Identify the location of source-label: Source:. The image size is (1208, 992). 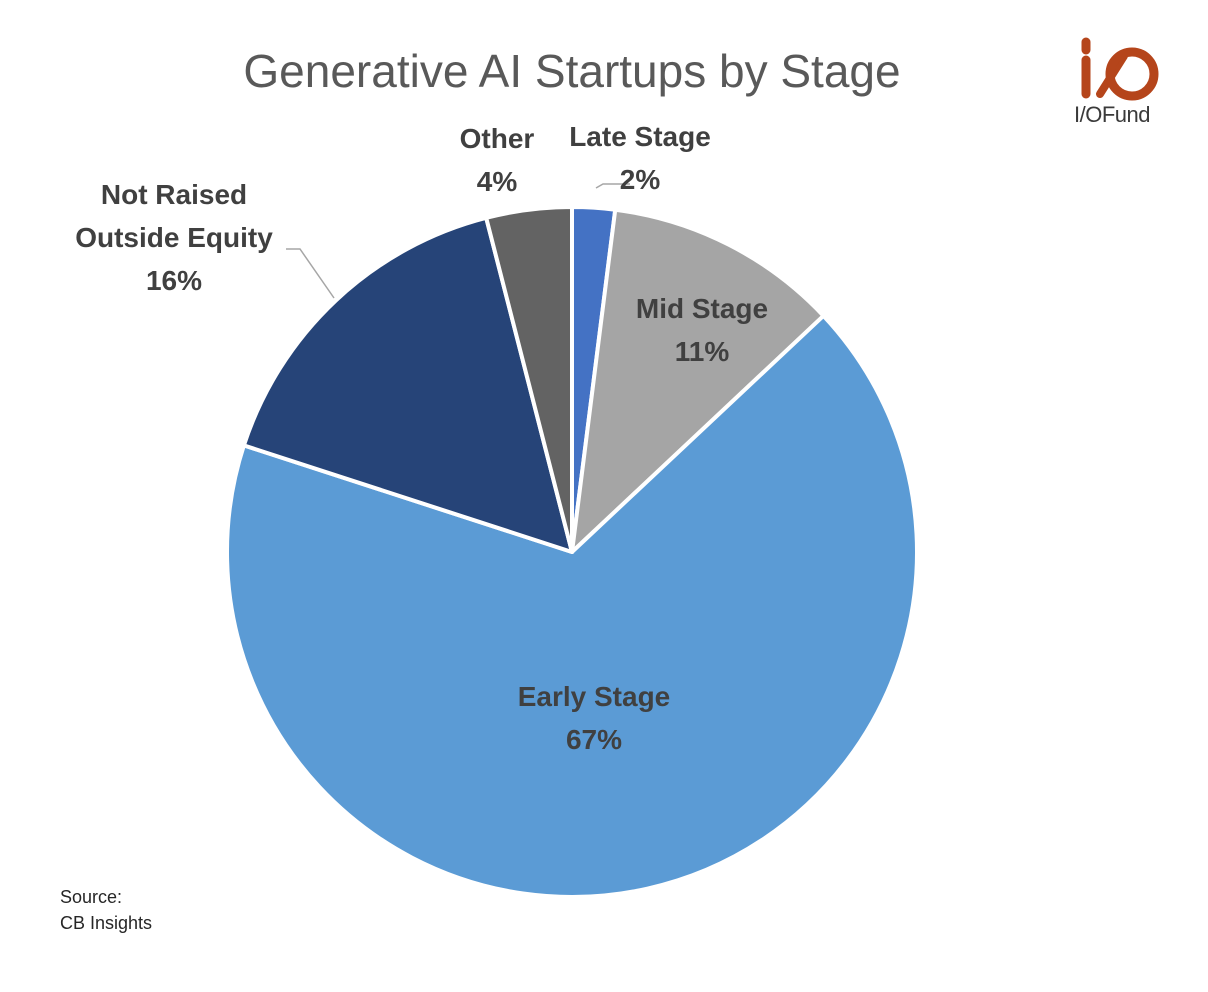
(91, 897).